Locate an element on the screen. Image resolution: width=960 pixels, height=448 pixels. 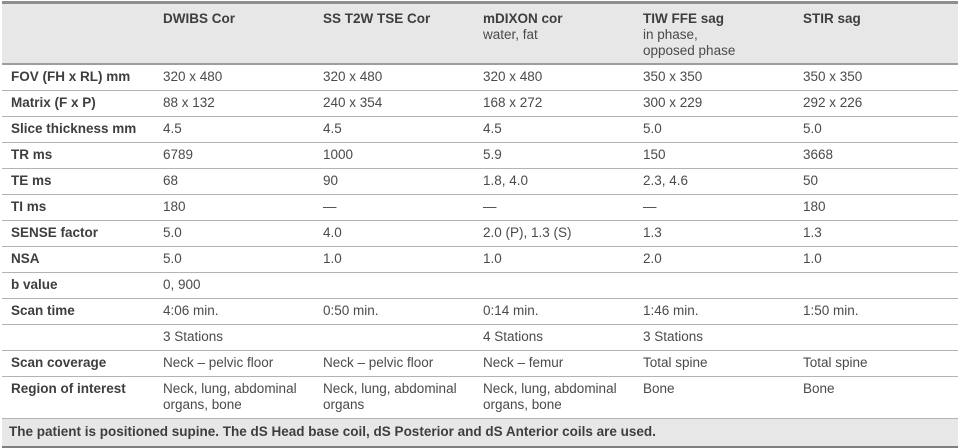
table-row-ti: TI ms 180 — — — 180 is located at coordinates (480, 207).